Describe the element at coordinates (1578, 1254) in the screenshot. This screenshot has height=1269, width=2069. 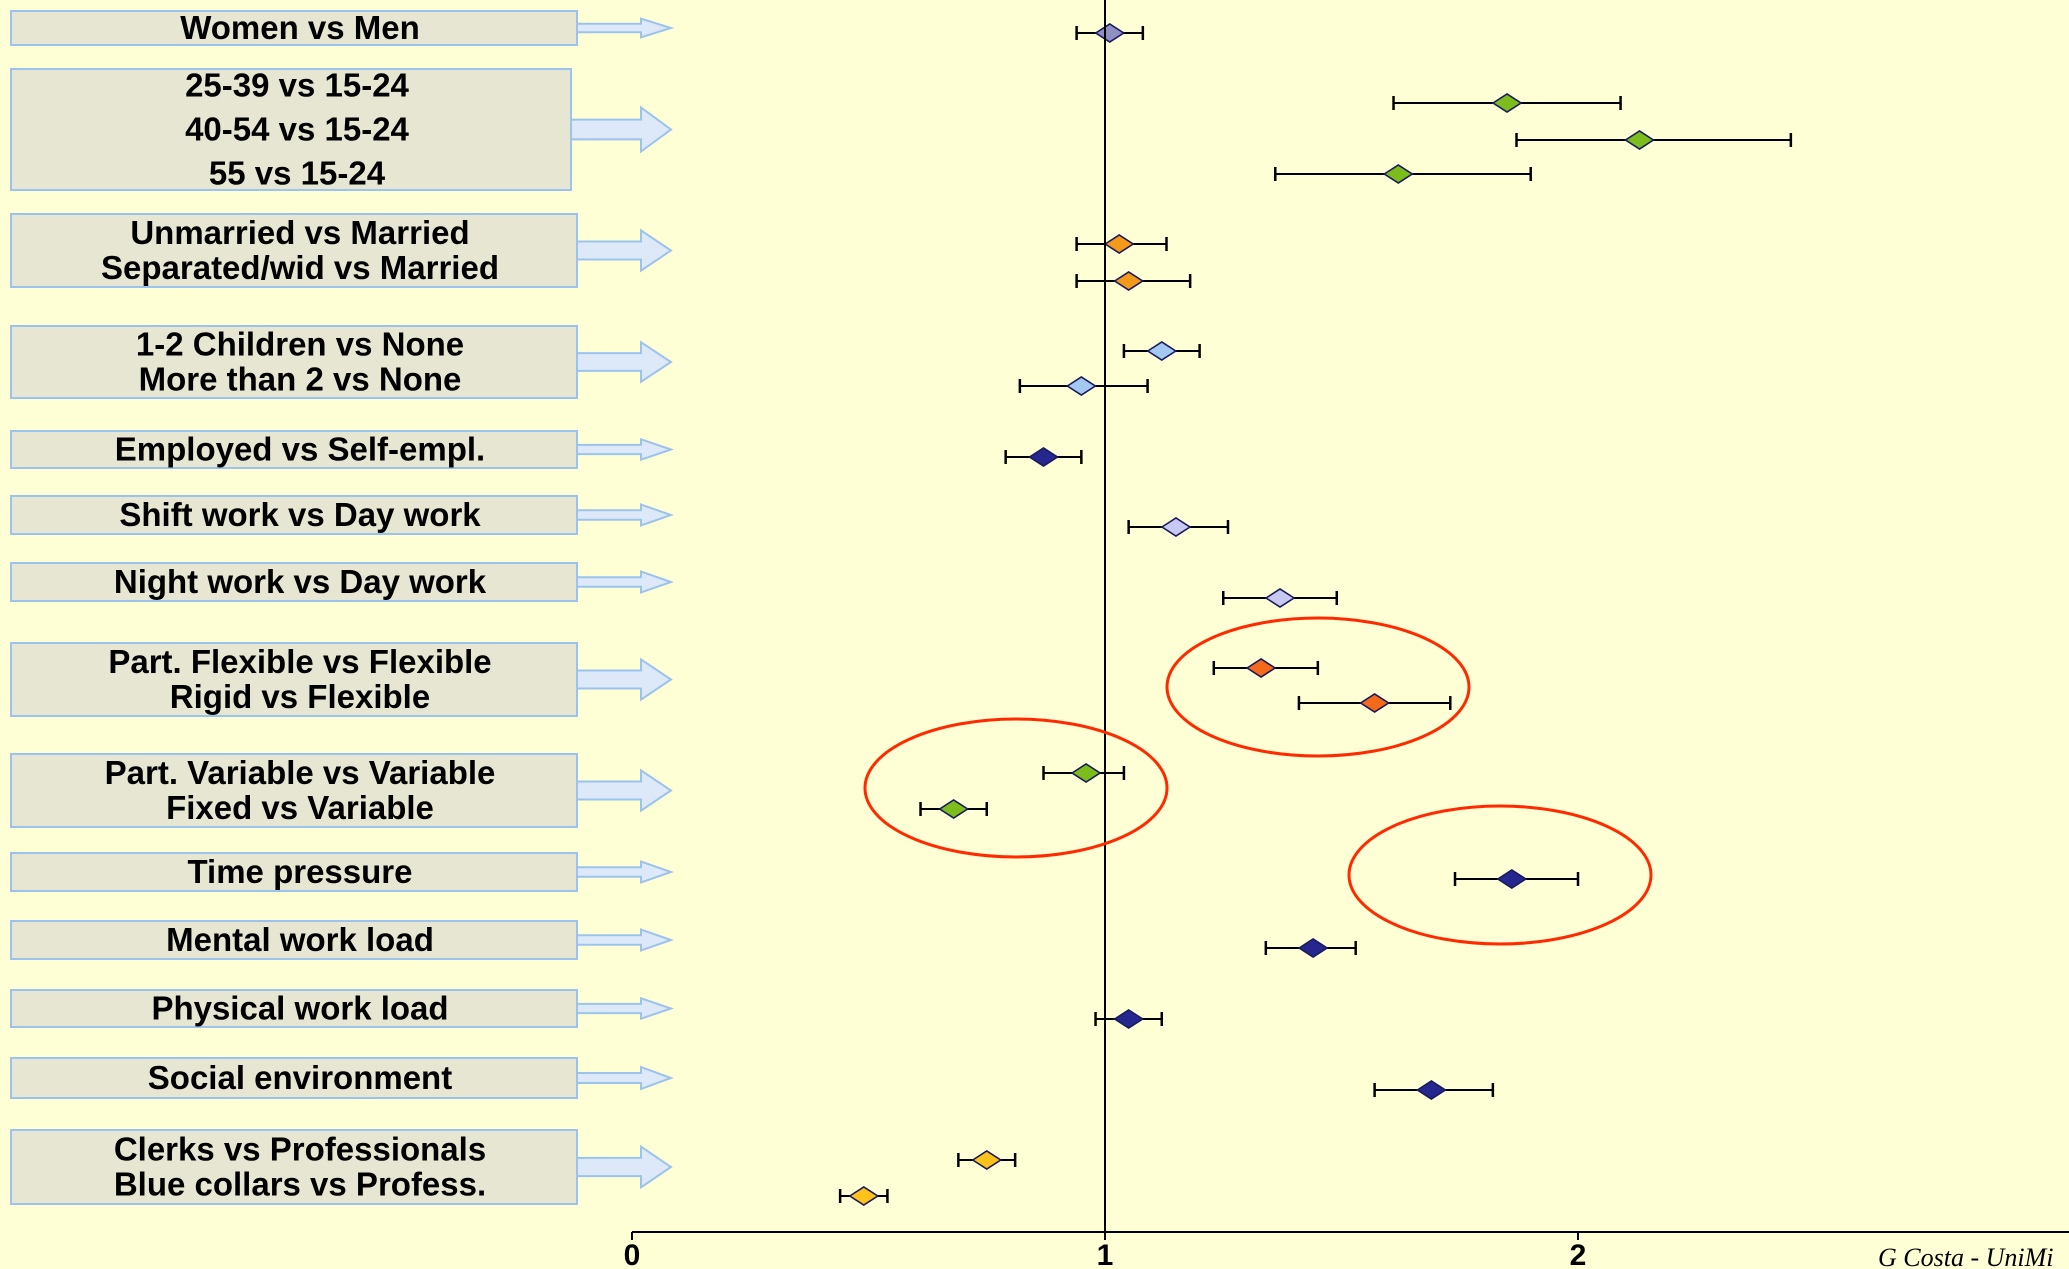
I see `x-tick-label: 2` at that location.